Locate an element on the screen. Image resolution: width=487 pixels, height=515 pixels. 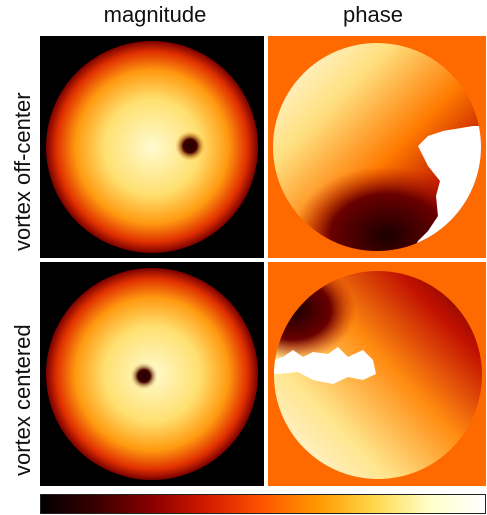
column-label-phase: phase is located at coordinates (373, 14).